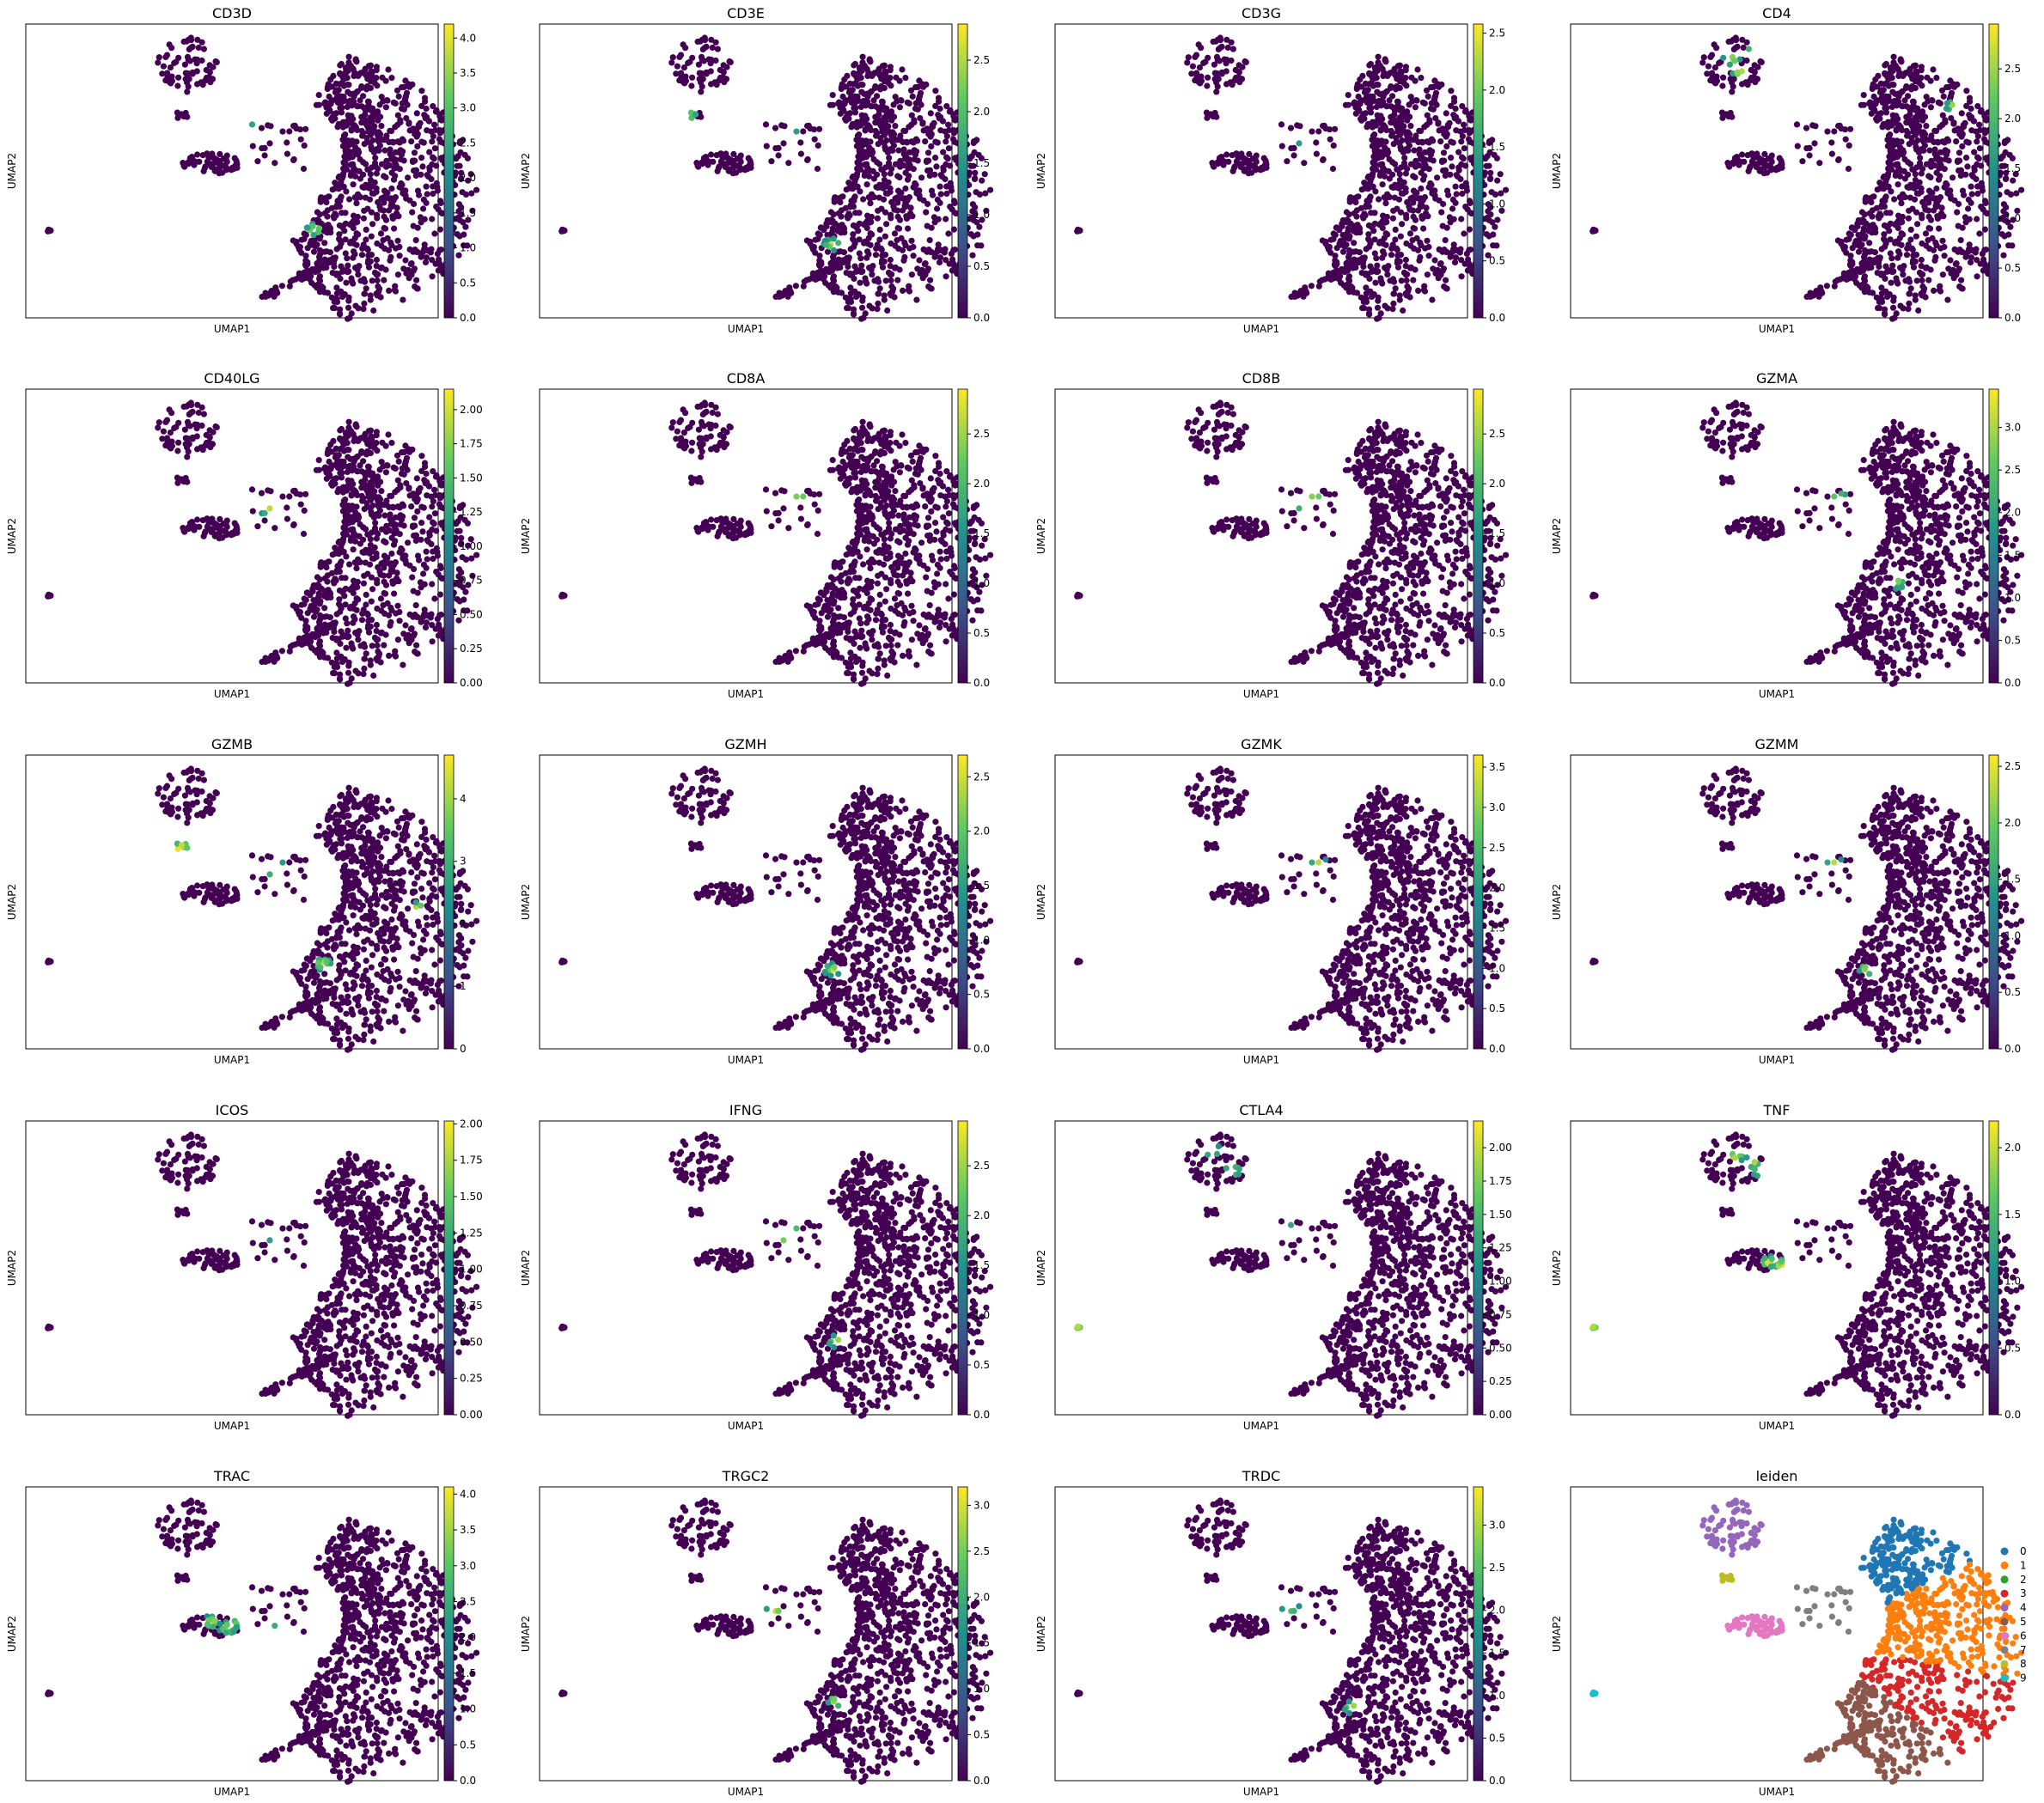 The height and width of the screenshot is (1803, 2044). I want to click on panel-title: CD3E, so click(746, 13).